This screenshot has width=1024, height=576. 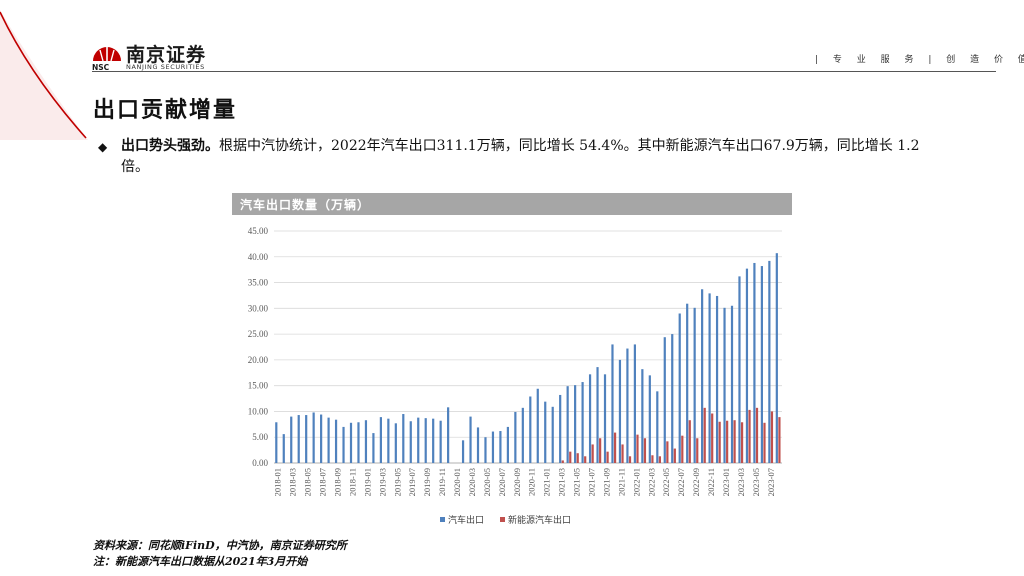 What do you see at coordinates (258, 334) in the screenshot?
I see `y-tick-label: 25.00` at bounding box center [258, 334].